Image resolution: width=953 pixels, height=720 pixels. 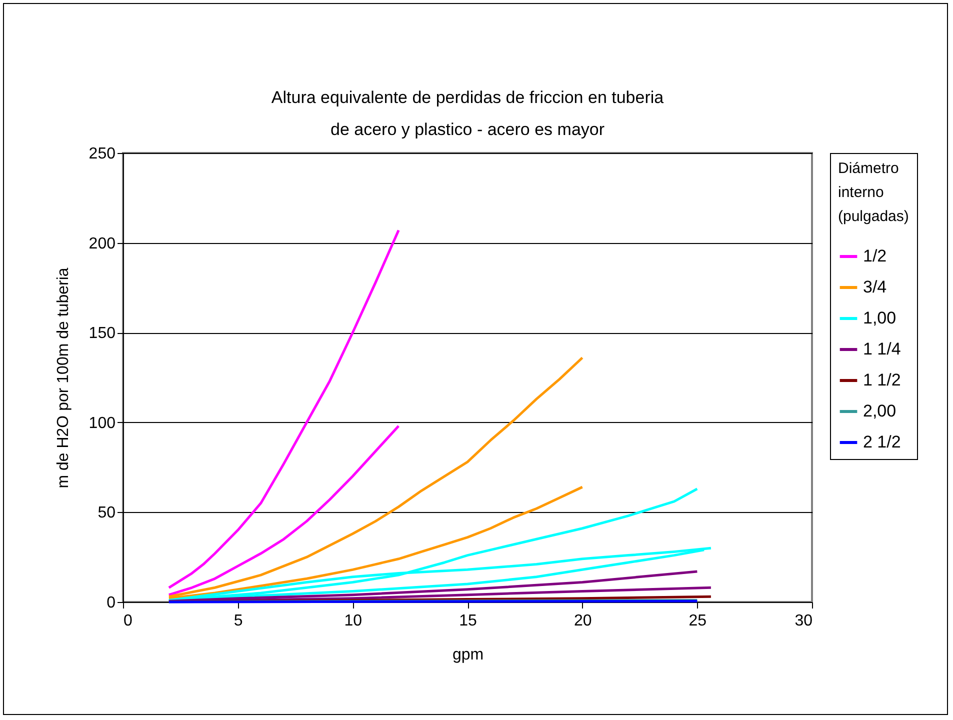 I want to click on x-tick-label: 0, so click(x=128, y=621).